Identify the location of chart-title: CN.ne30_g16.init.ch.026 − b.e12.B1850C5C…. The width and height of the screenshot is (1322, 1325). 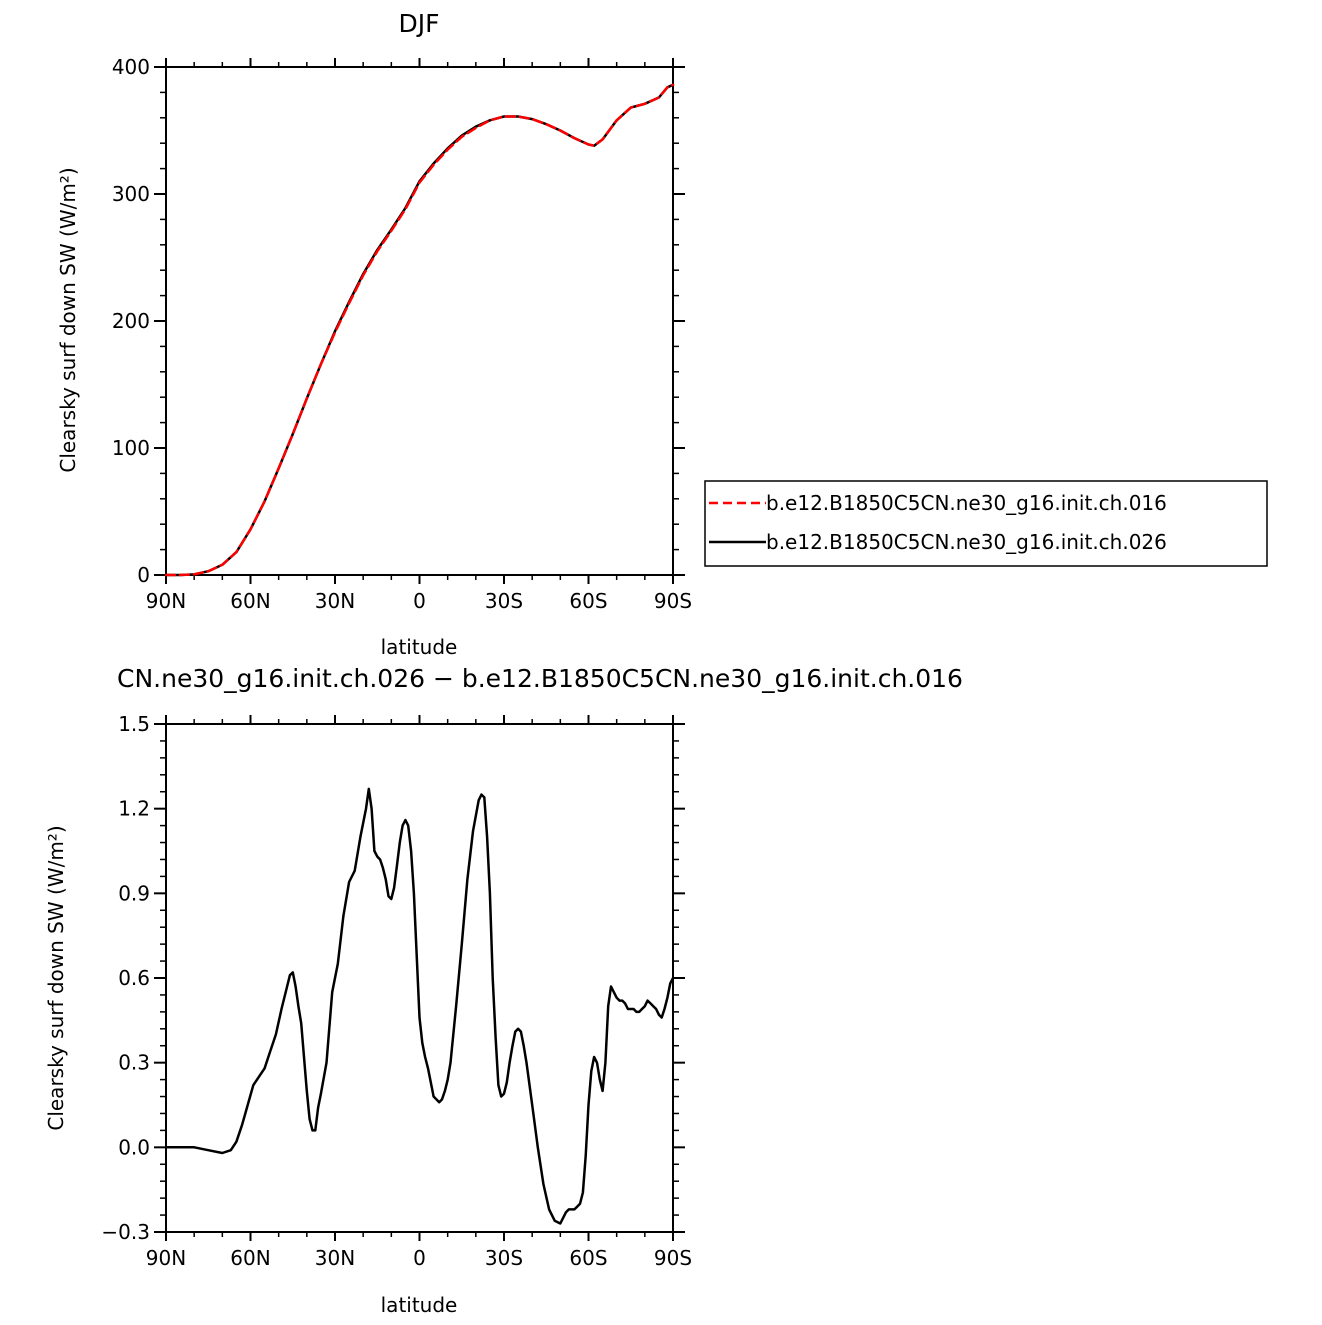
(540, 678).